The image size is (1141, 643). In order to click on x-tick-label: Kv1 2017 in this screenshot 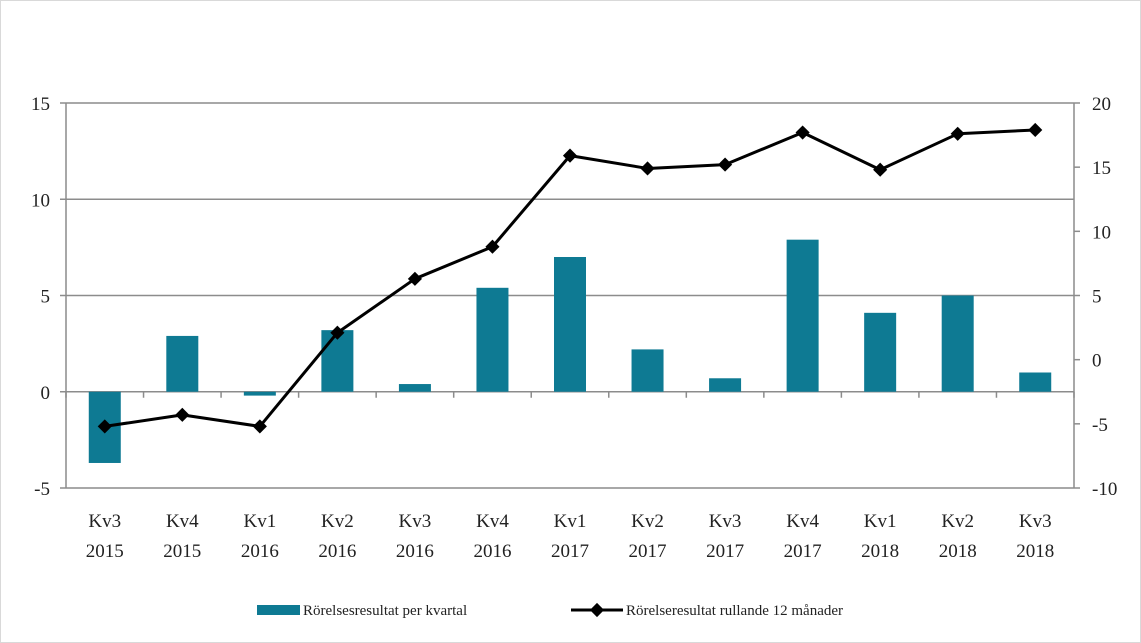, I will do `click(570, 536)`.